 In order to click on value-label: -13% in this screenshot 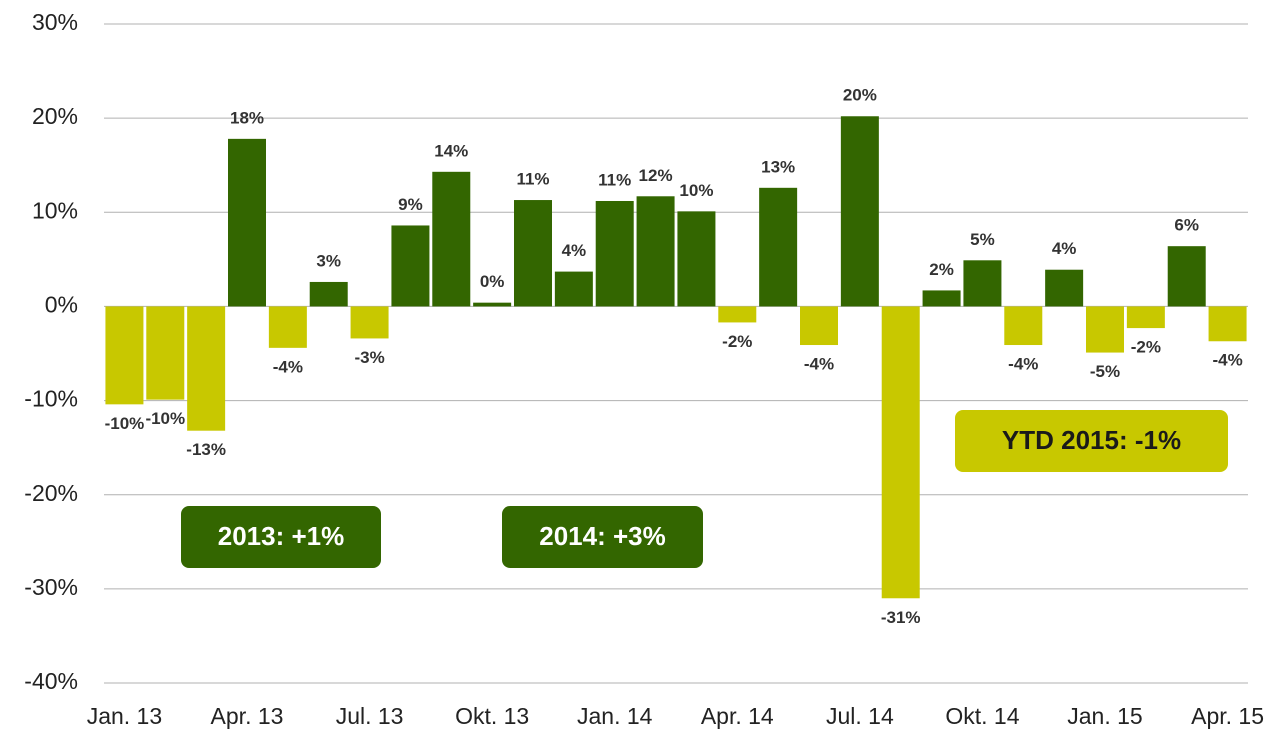, I will do `click(206, 449)`.